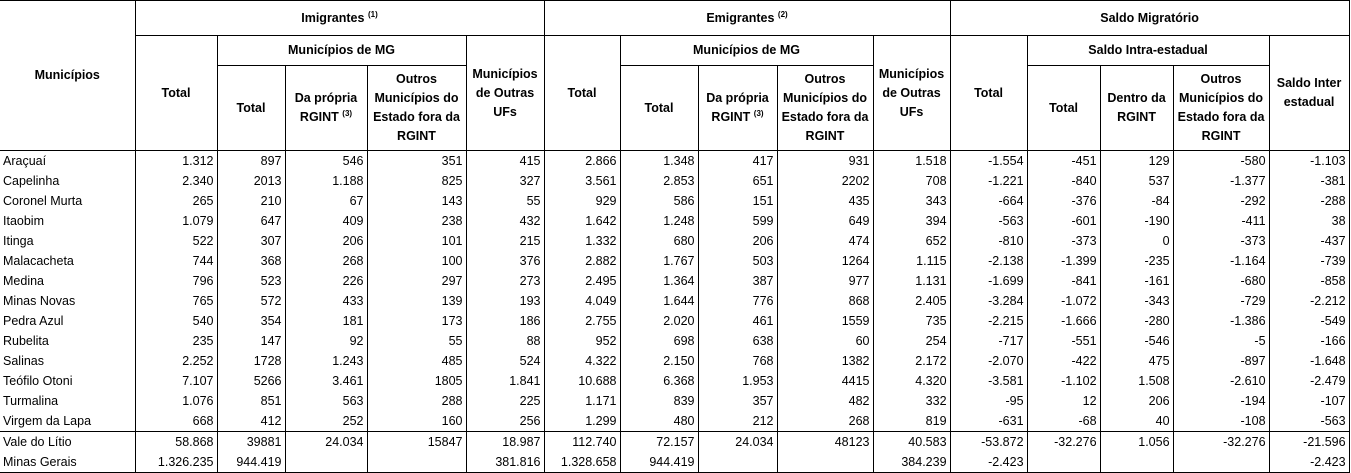 The image size is (1351, 473). Describe the element at coordinates (18, 241) in the screenshot. I see `municipio-name: Itinga` at that location.